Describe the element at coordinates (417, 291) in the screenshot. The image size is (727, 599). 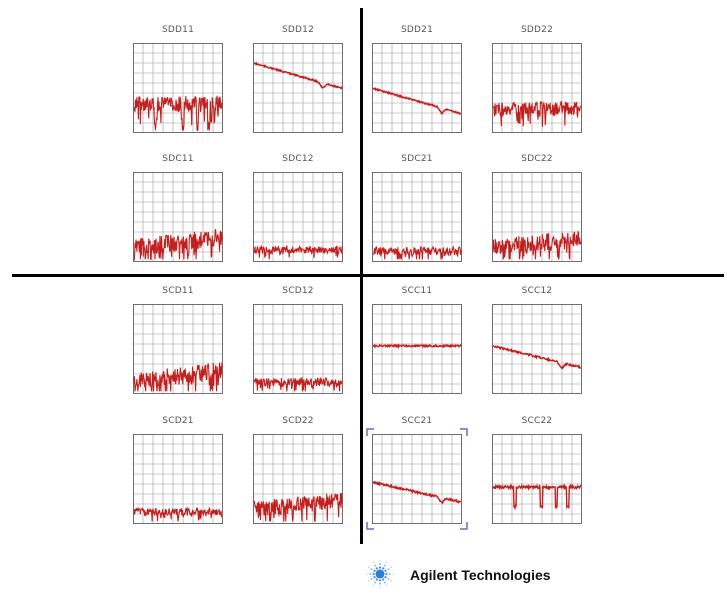
I see `chart-title: SCC11` at that location.